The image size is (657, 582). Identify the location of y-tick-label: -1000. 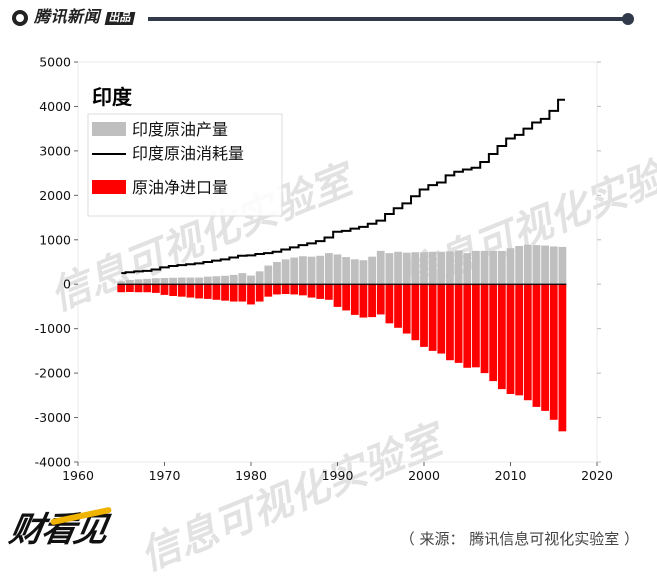
(53, 328).